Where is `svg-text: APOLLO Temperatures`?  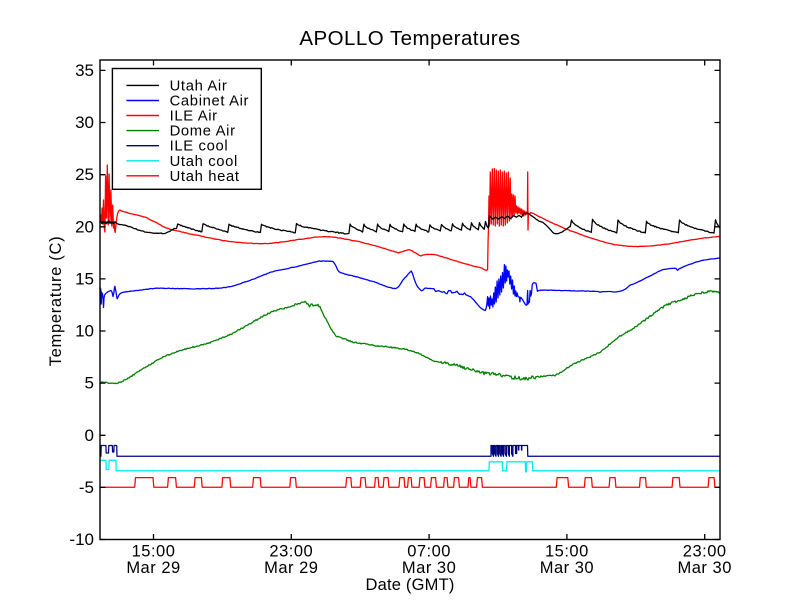
svg-text: APOLLO Temperatures is located at coordinates (409, 38).